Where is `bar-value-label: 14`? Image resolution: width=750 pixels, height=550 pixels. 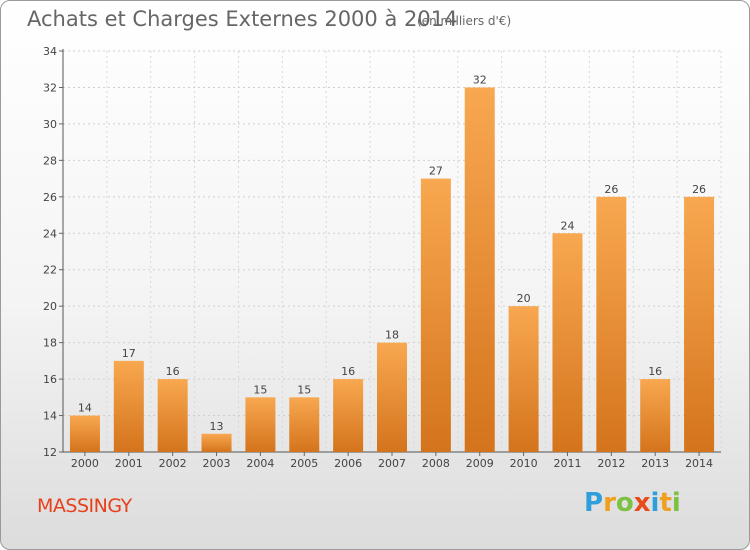 bar-value-label: 14 is located at coordinates (85, 408).